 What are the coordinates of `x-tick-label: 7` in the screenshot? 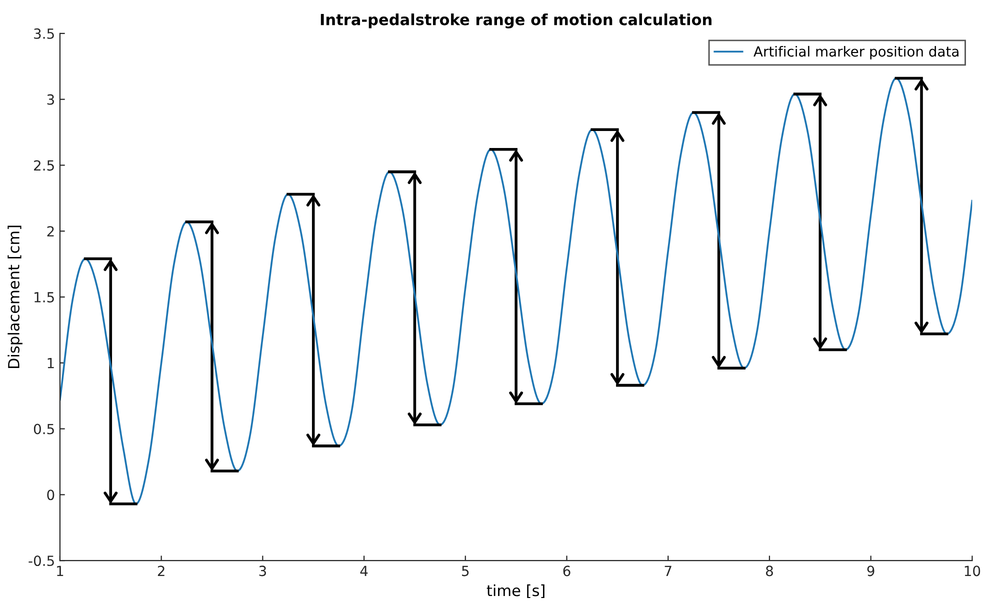 It's located at (668, 571).